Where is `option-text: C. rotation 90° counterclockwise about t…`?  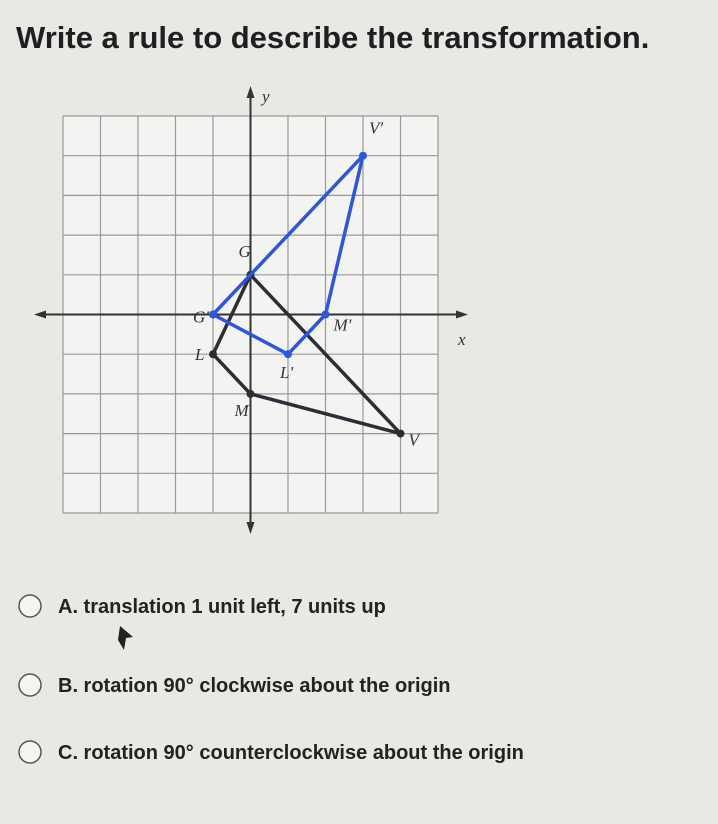
option-text: C. rotation 90° counterclockwise about t… is located at coordinates (291, 753).